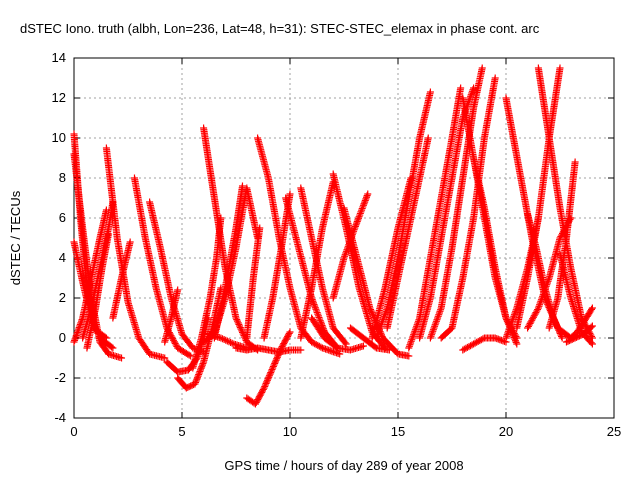 The height and width of the screenshot is (480, 640). What do you see at coordinates (60, 417) in the screenshot?
I see `y-tick-label: -4` at bounding box center [60, 417].